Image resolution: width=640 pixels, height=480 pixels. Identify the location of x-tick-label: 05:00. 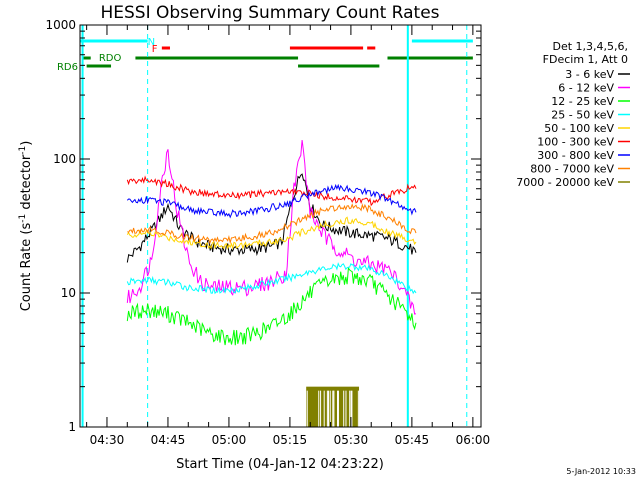
(229, 440).